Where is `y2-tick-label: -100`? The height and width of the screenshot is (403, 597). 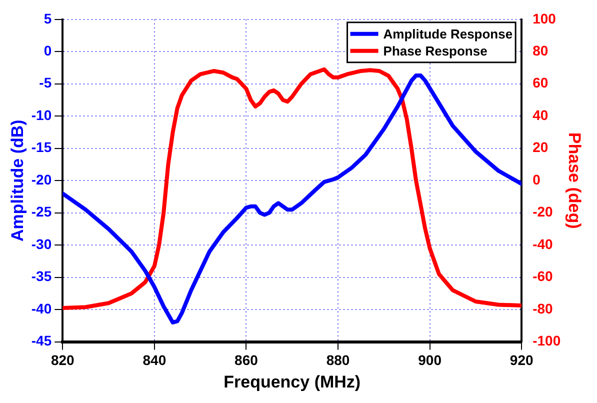
y2-tick-label: -100 is located at coordinates (546, 340).